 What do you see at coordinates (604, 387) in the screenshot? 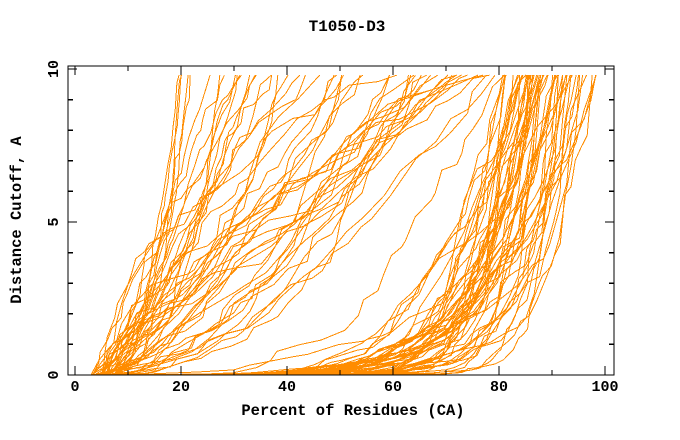
I see `x-tick-label: 100` at bounding box center [604, 387].